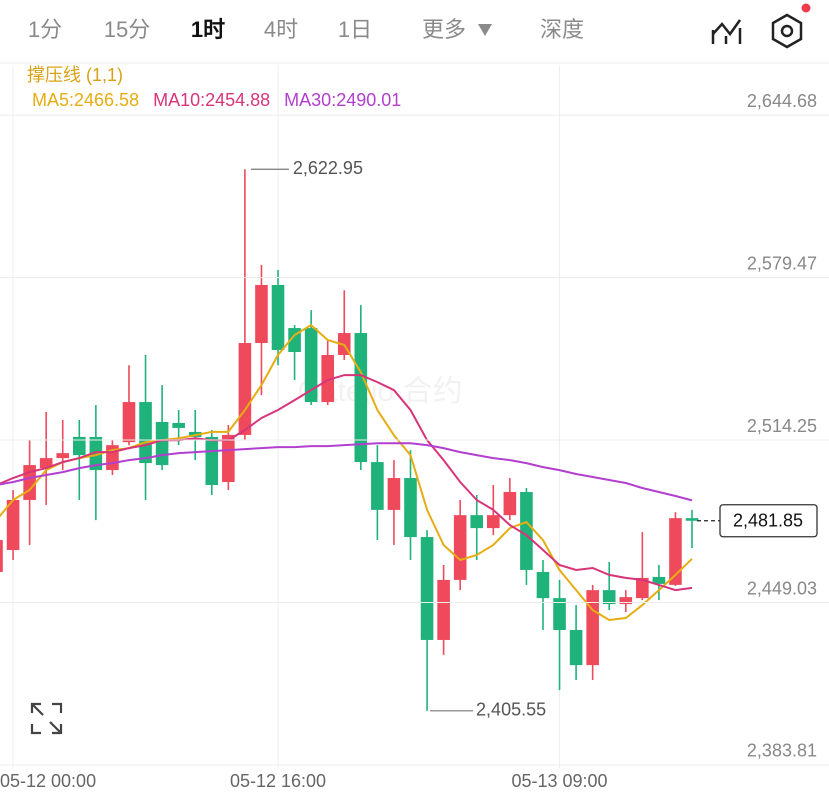 This screenshot has height=797, width=829. I want to click on tab: 1时, so click(208, 29).